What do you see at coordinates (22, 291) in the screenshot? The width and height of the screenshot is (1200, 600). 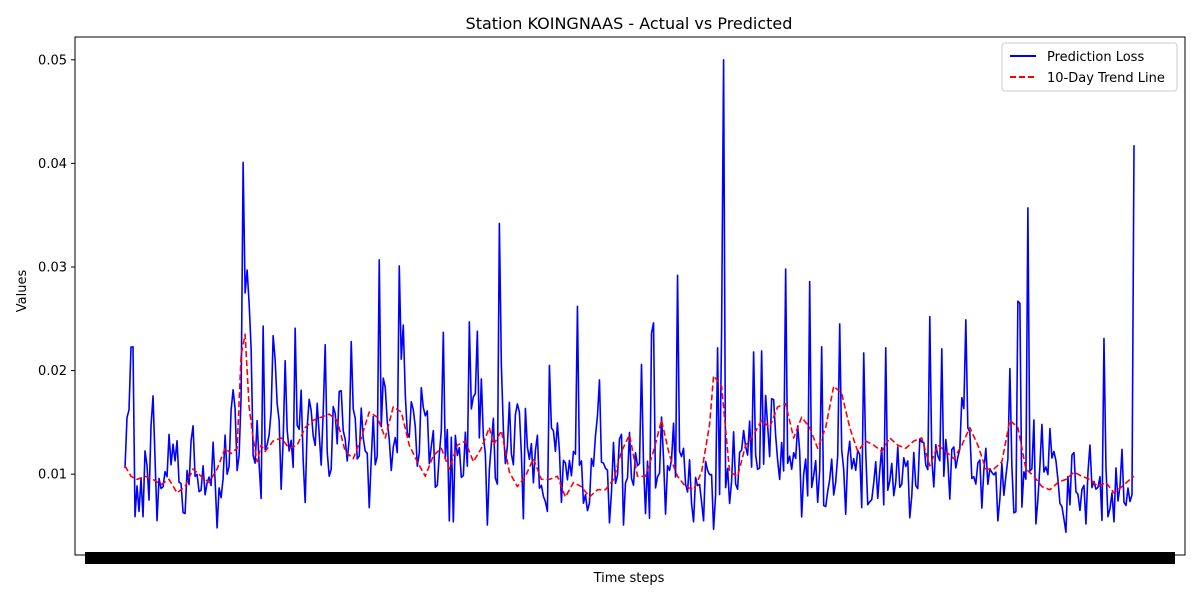 I see `y-axis-label: Values` at bounding box center [22, 291].